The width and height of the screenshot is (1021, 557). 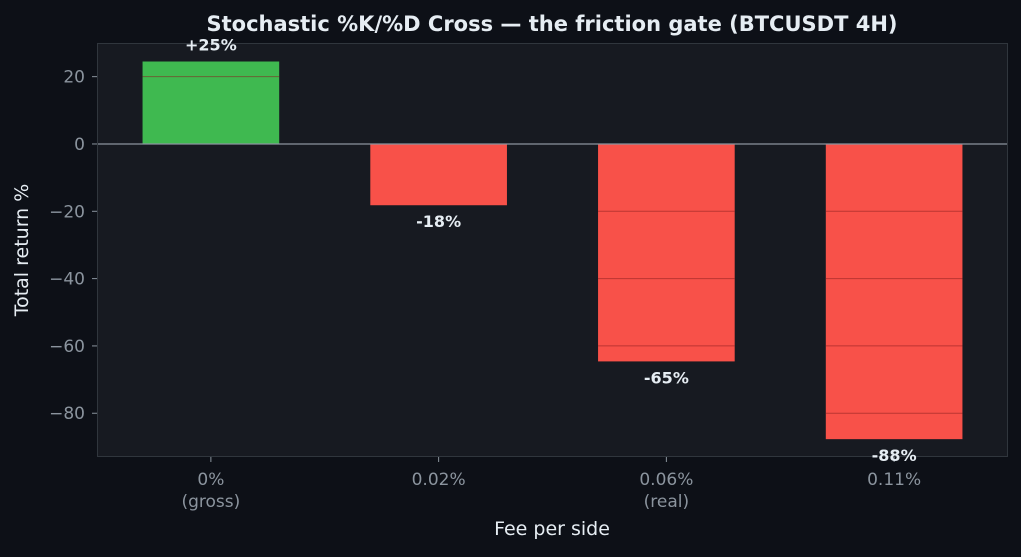 I want to click on data-label: -18%, so click(x=438, y=221).